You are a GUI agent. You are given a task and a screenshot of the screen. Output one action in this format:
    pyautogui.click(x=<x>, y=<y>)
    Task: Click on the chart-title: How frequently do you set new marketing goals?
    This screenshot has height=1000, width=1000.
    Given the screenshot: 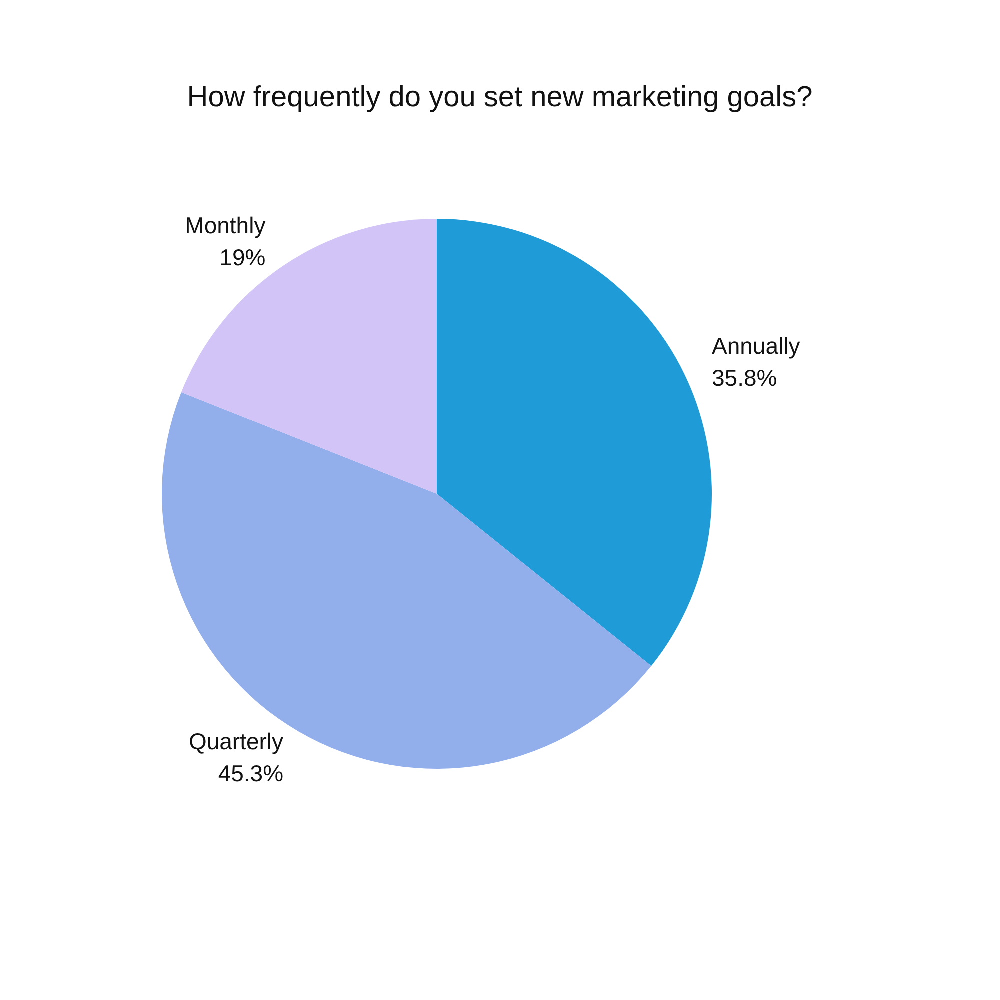 What is the action you would take?
    pyautogui.click(x=500, y=98)
    